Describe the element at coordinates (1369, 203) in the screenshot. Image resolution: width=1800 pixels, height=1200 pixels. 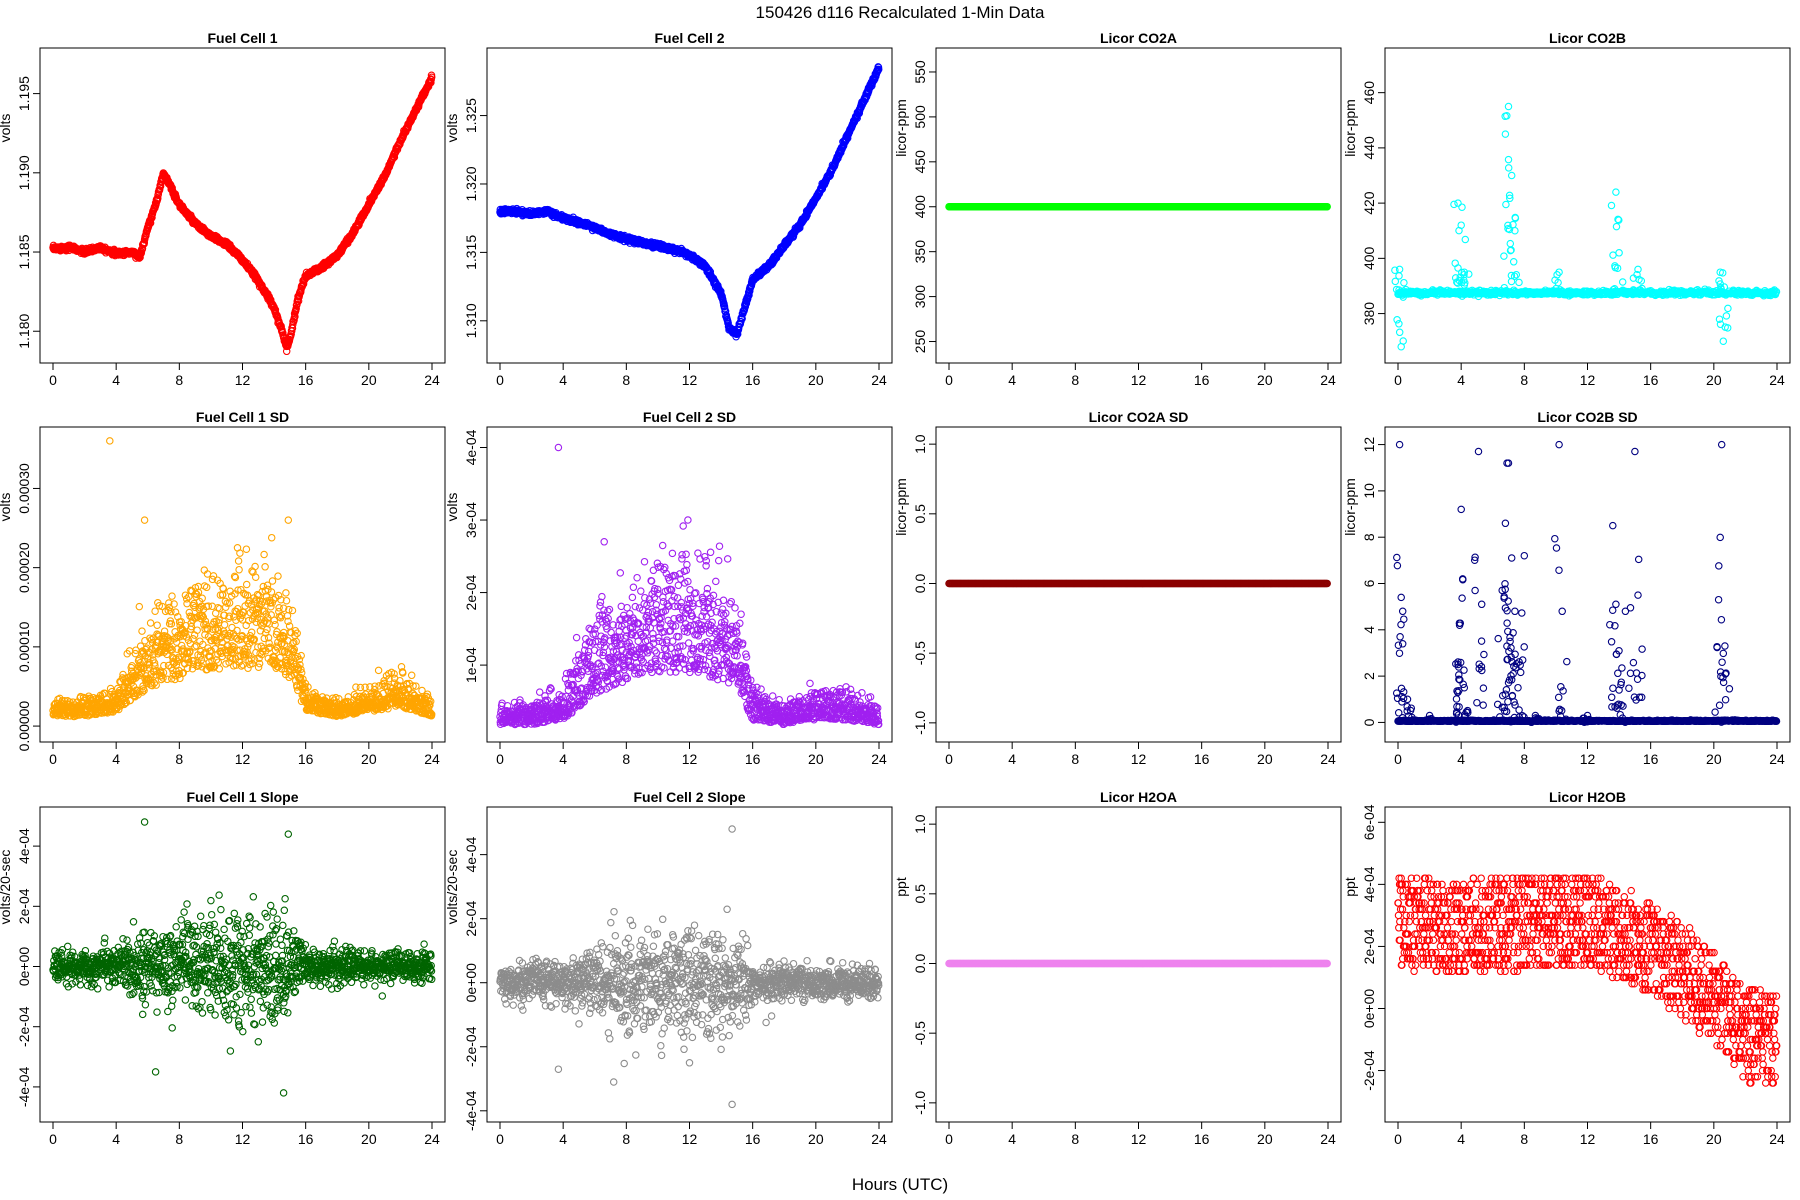
I see `y-tick-label: 420` at that location.